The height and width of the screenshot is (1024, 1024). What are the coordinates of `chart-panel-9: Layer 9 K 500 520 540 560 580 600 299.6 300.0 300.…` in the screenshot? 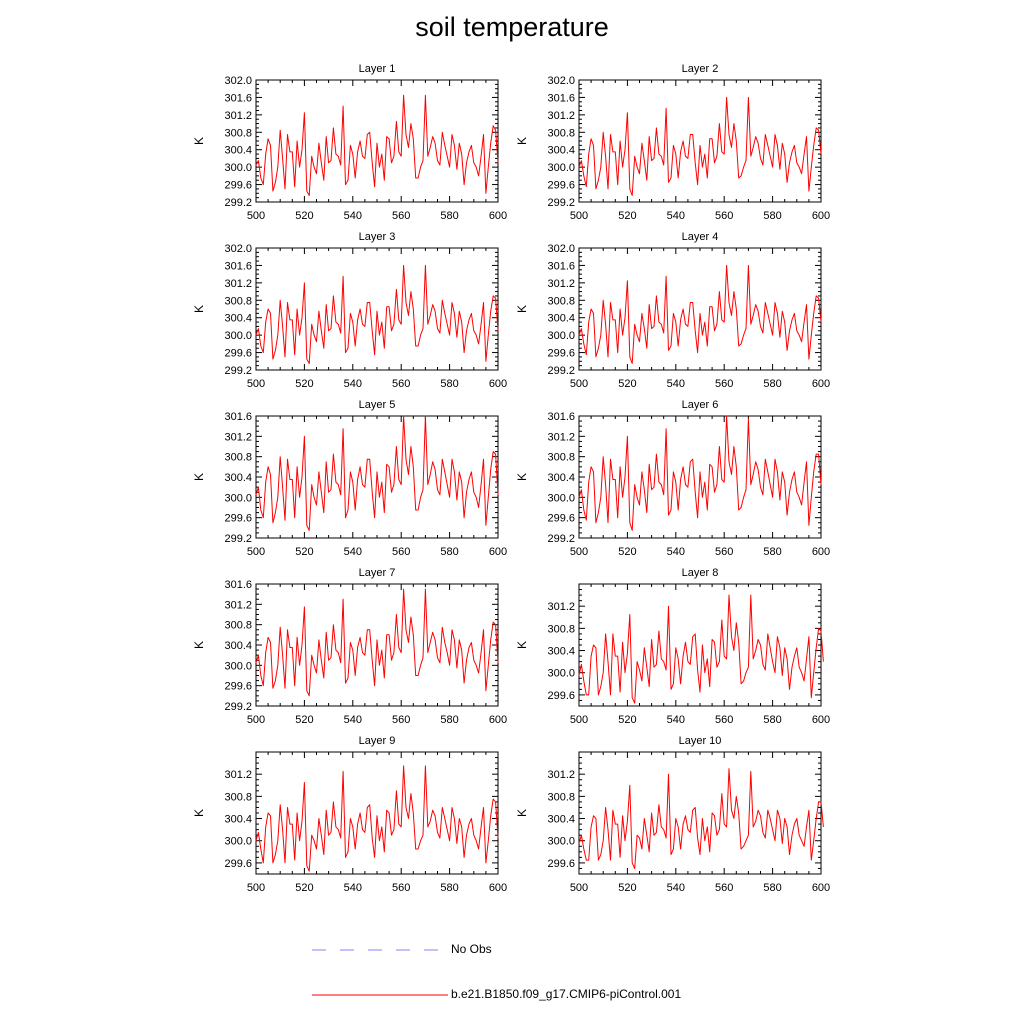 It's located at (349, 814).